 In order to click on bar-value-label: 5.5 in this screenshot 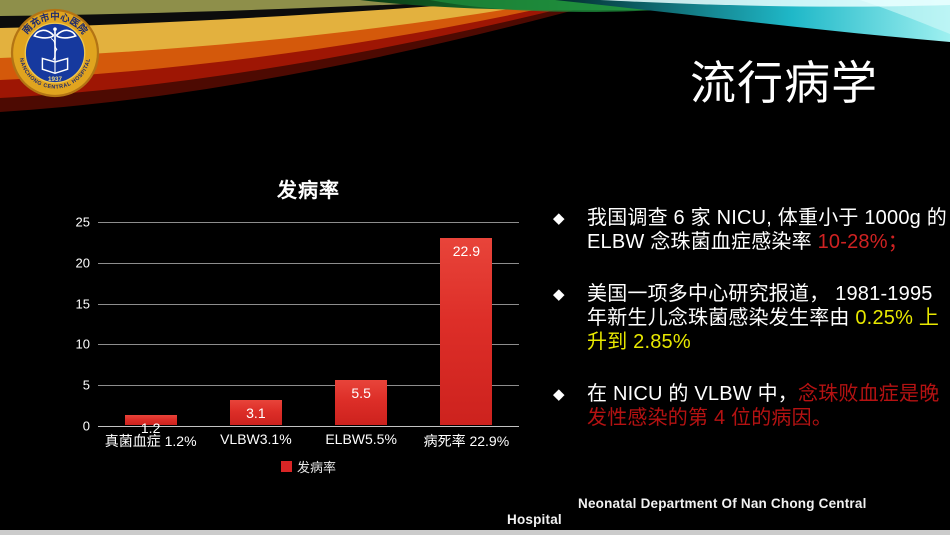, I will do `click(361, 393)`.